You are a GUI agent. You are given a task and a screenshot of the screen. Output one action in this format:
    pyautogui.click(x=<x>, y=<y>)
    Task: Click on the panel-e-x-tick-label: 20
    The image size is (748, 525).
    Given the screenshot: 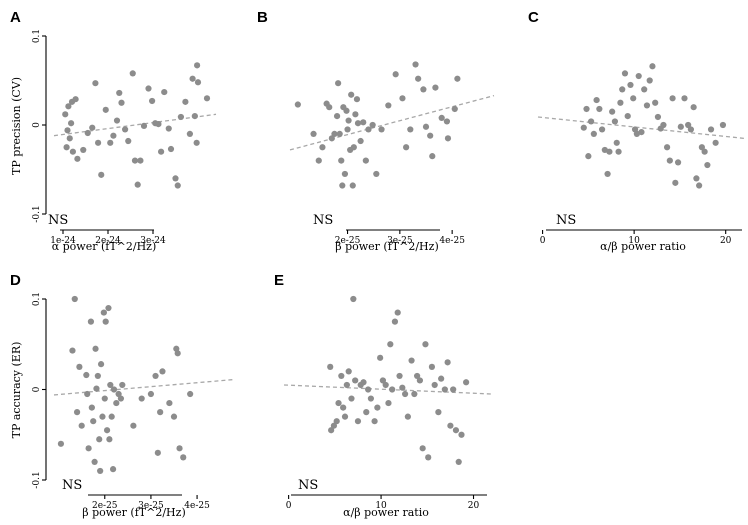 What is the action you would take?
    pyautogui.click(x=474, y=506)
    